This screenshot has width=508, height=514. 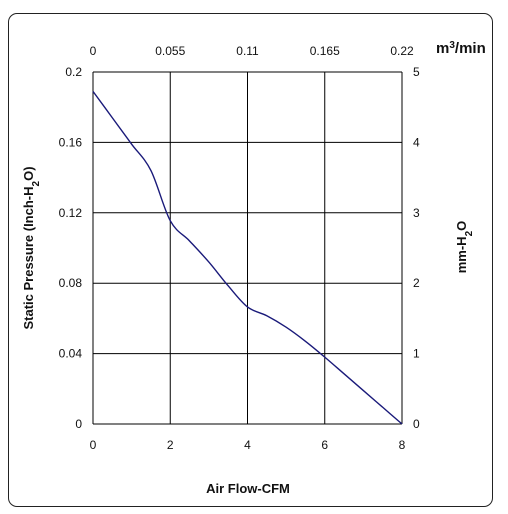 I want to click on x-tick-label: 2, so click(x=170, y=445).